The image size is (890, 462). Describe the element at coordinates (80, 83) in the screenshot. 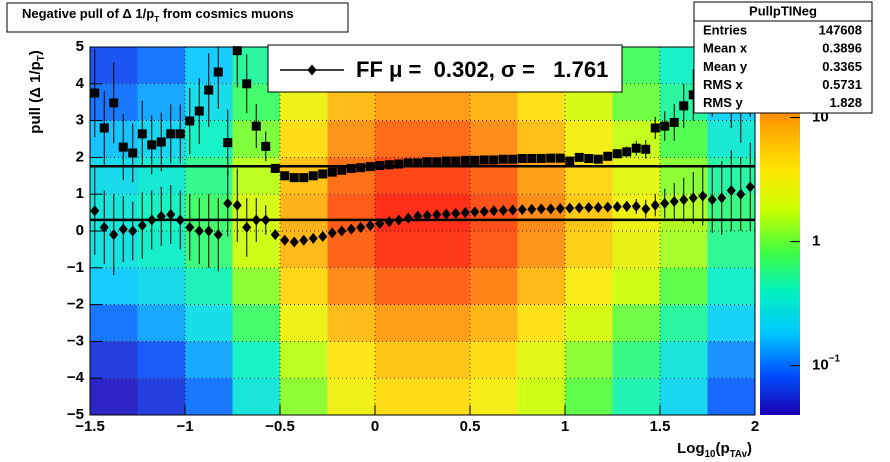

I see `y-tick-label: 4` at that location.